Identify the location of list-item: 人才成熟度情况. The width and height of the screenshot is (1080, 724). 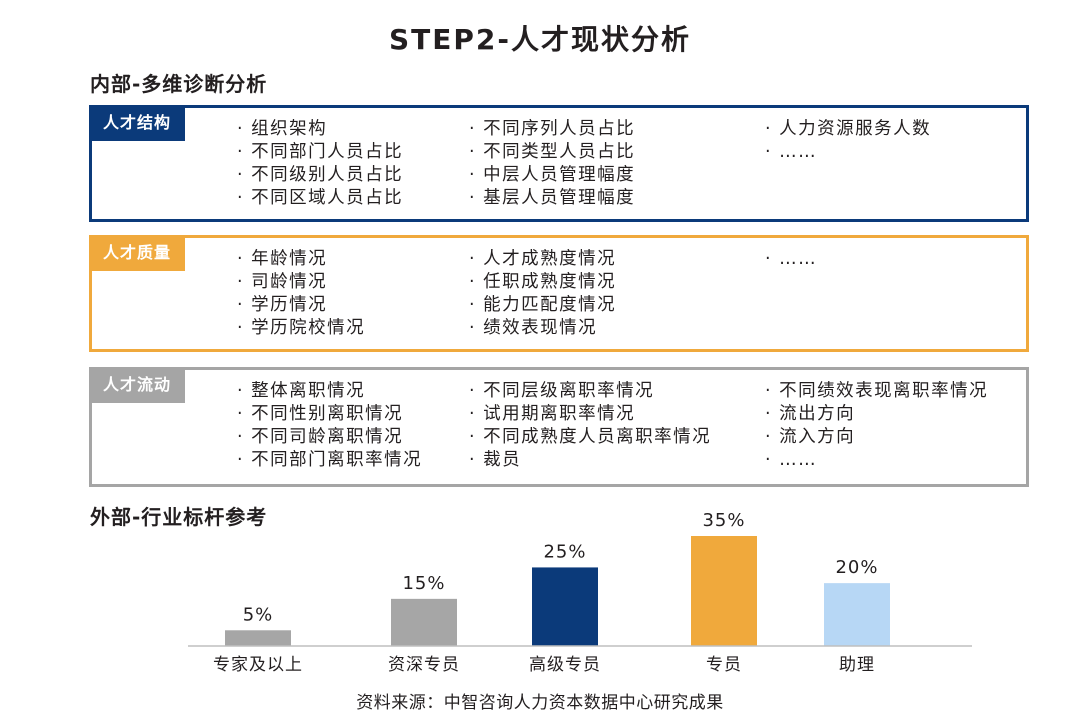
(542, 259).